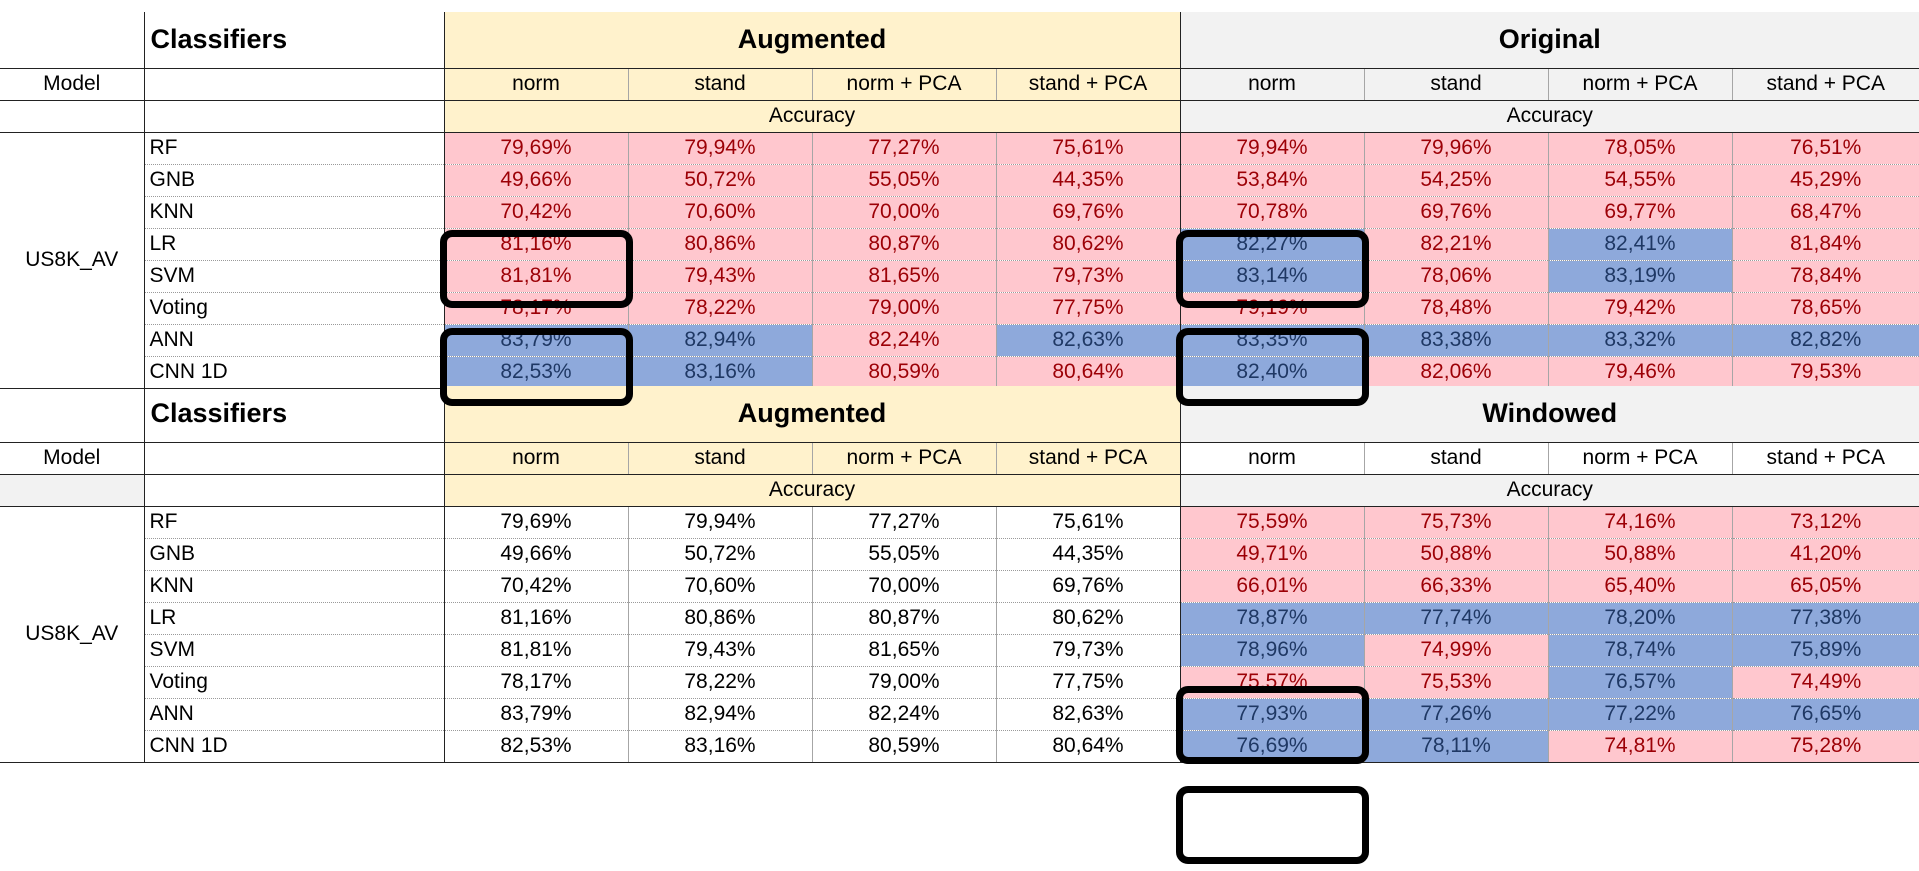  I want to click on group-header-row: Classifiers Augmented Original, so click(959, 40).